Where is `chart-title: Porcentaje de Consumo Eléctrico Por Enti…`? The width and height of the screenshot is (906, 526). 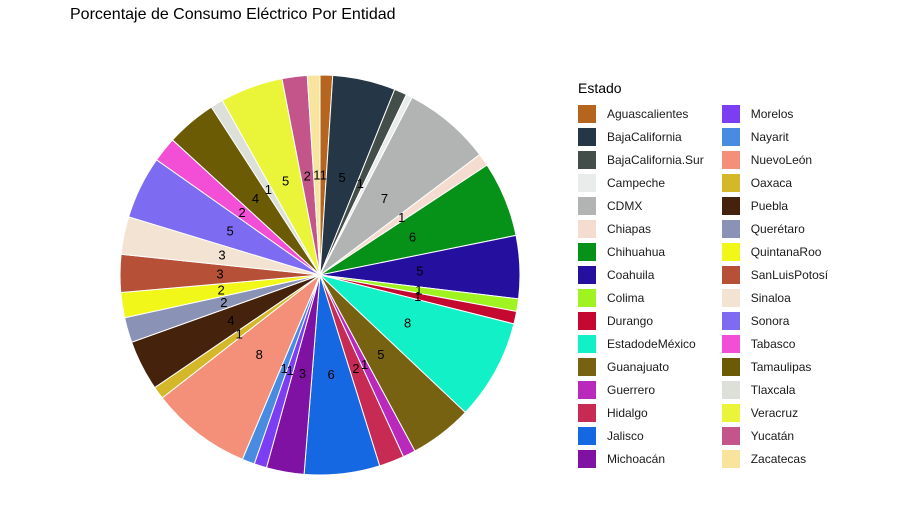
chart-title: Porcentaje de Consumo Eléctrico Por Enti… is located at coordinates (233, 14).